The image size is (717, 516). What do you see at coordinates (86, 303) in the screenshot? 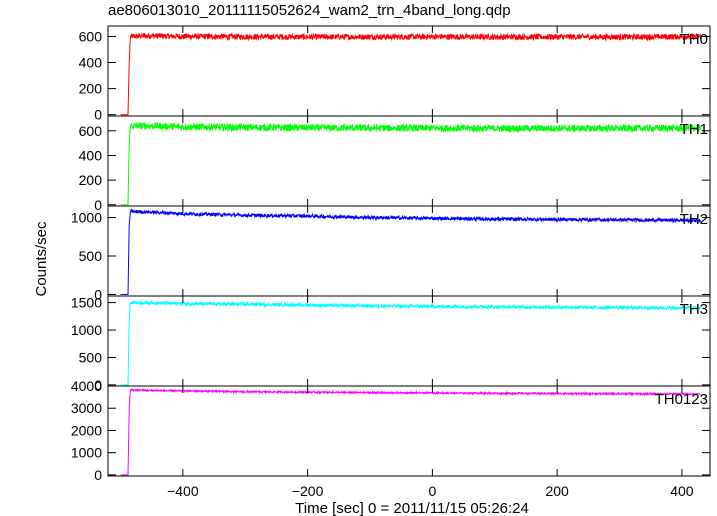
I see `y-tick-label: 1500` at bounding box center [86, 303].